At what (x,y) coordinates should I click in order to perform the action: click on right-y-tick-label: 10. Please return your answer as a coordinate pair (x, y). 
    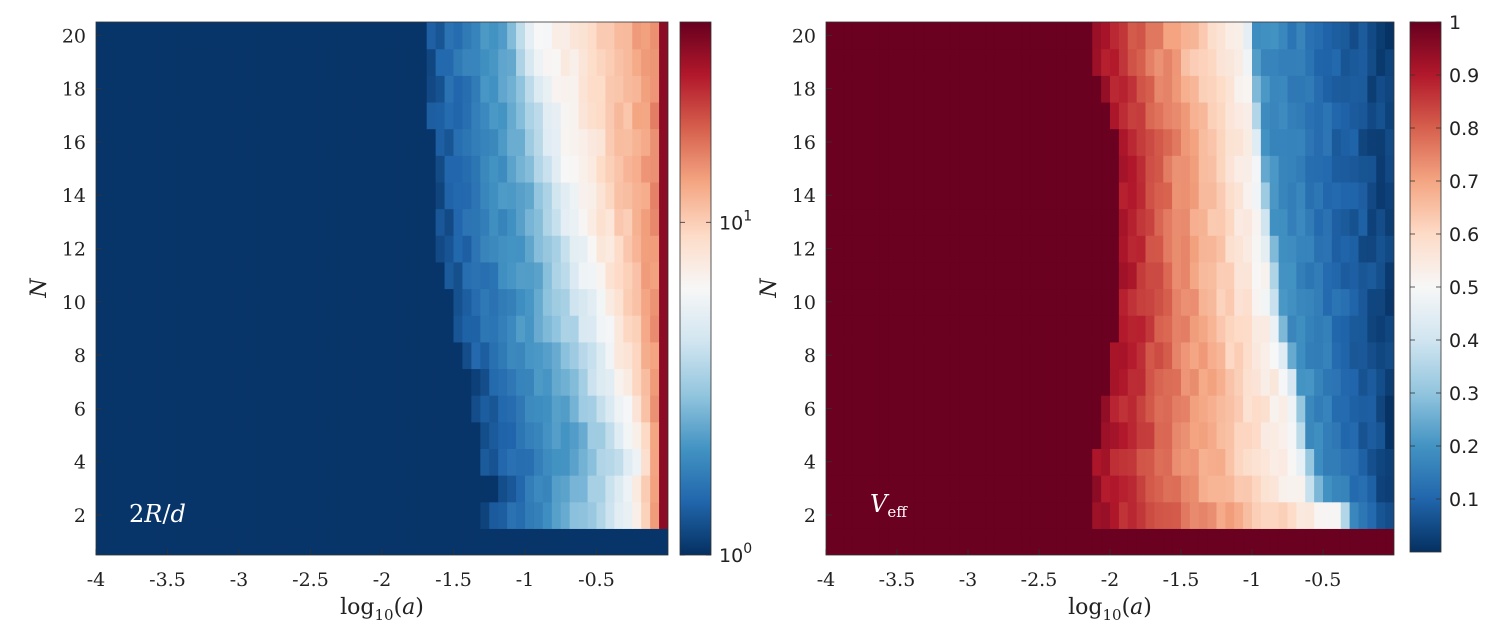
    Looking at the image, I should click on (804, 303).